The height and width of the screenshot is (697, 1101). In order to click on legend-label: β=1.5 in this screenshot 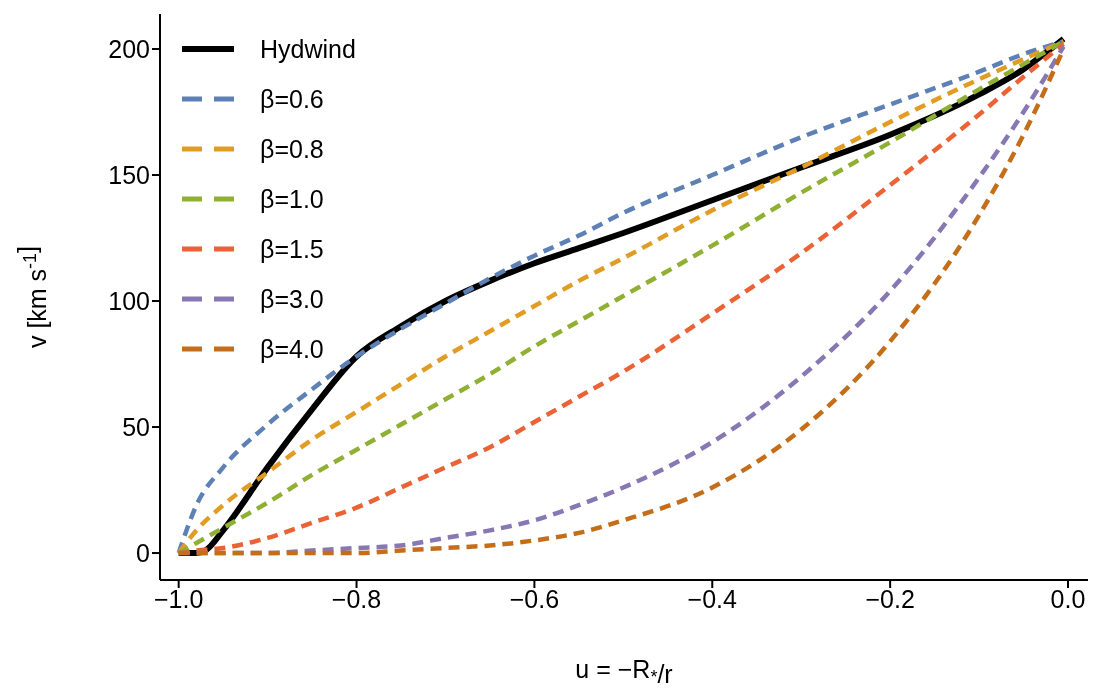, I will do `click(292, 249)`.